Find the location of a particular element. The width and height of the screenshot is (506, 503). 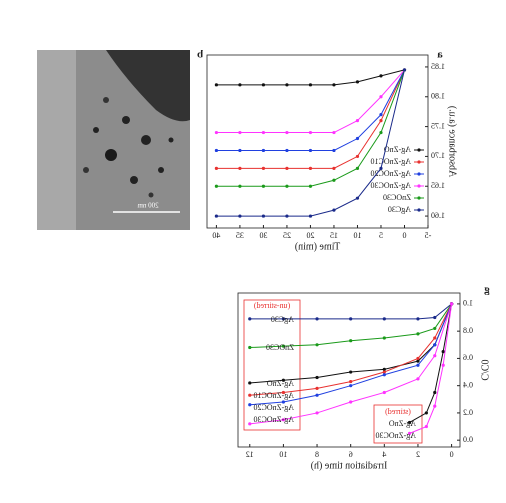

x-tick-label: 25 is located at coordinates (287, 235).